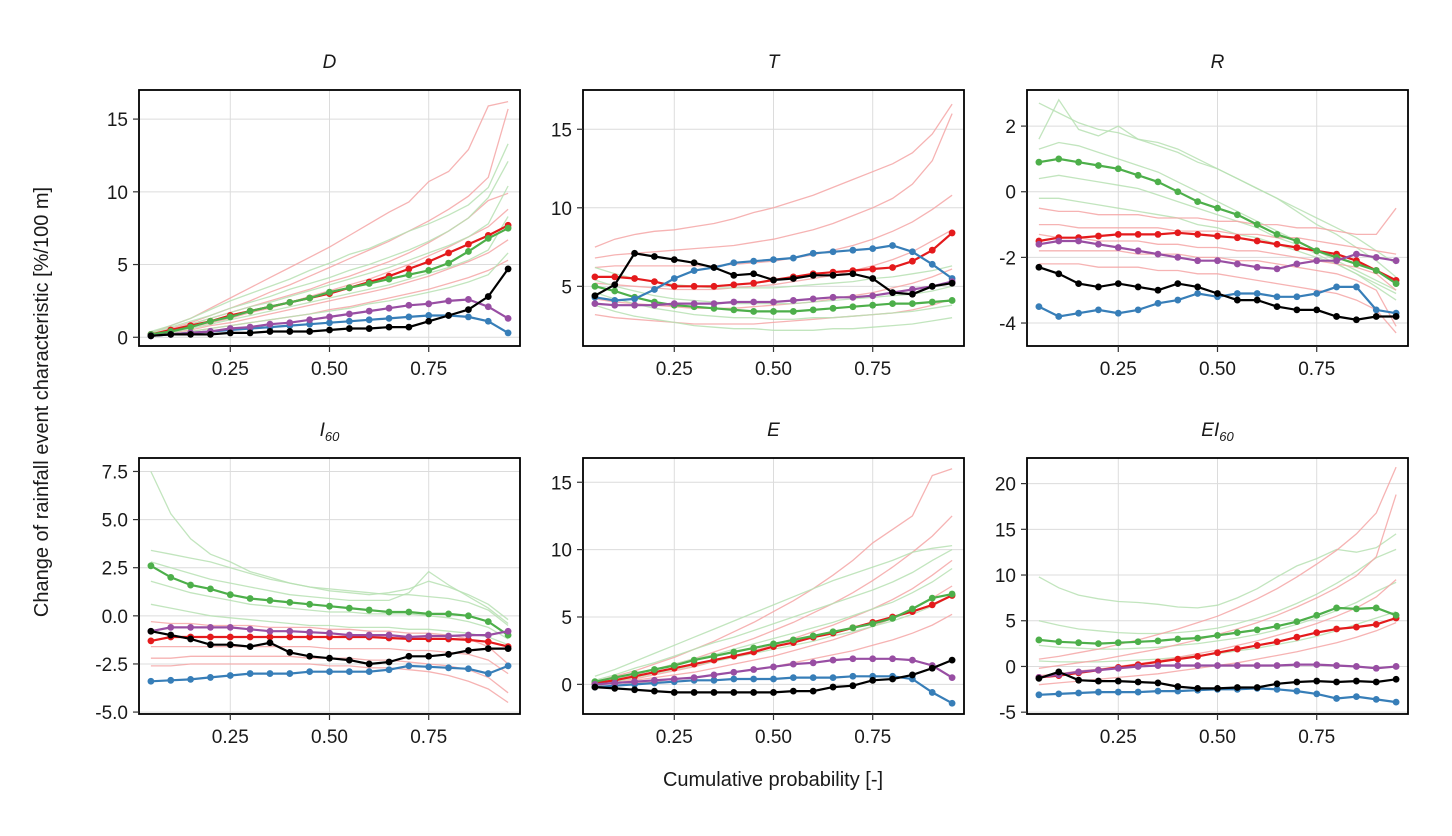 The height and width of the screenshot is (836, 1452). Describe the element at coordinates (323, 430) in the screenshot. I see `panel-title-main: I` at that location.